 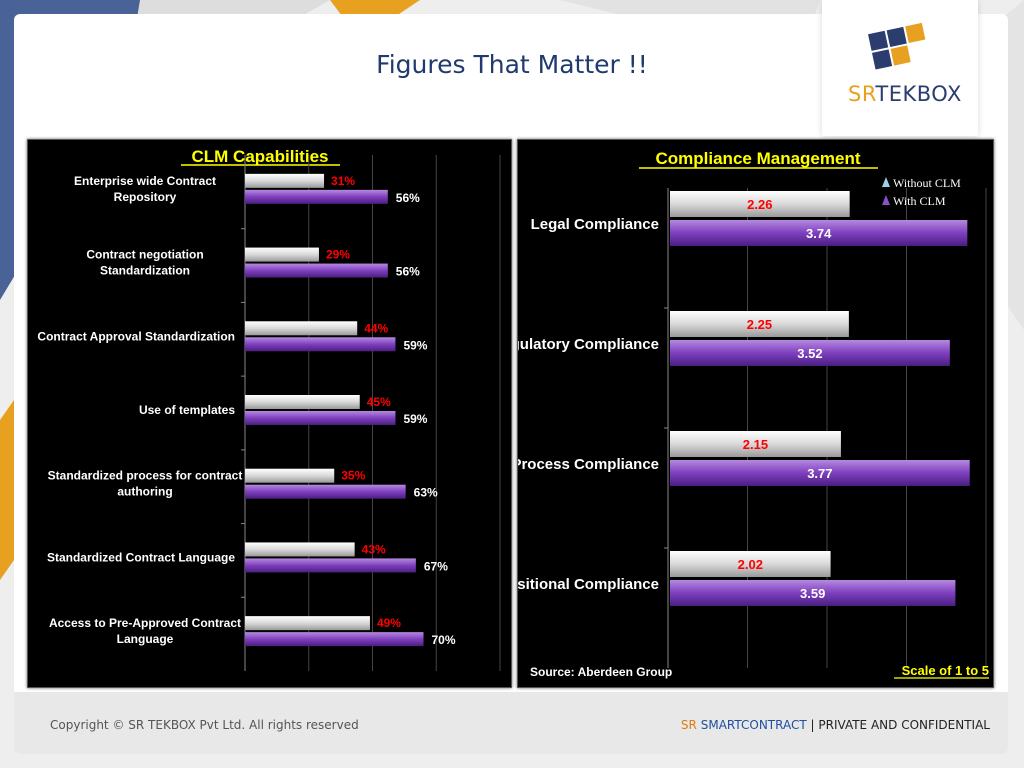 I want to click on bar-without-label: 49%, so click(x=389, y=623).